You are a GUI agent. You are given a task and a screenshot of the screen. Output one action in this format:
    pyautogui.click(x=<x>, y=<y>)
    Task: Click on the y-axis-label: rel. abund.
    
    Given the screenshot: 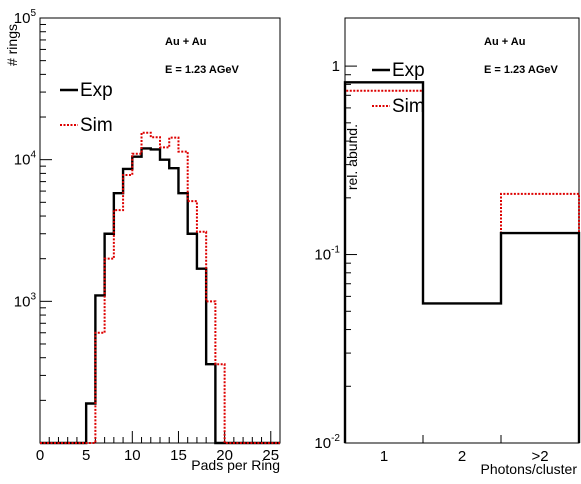 What is the action you would take?
    pyautogui.click(x=352, y=157)
    